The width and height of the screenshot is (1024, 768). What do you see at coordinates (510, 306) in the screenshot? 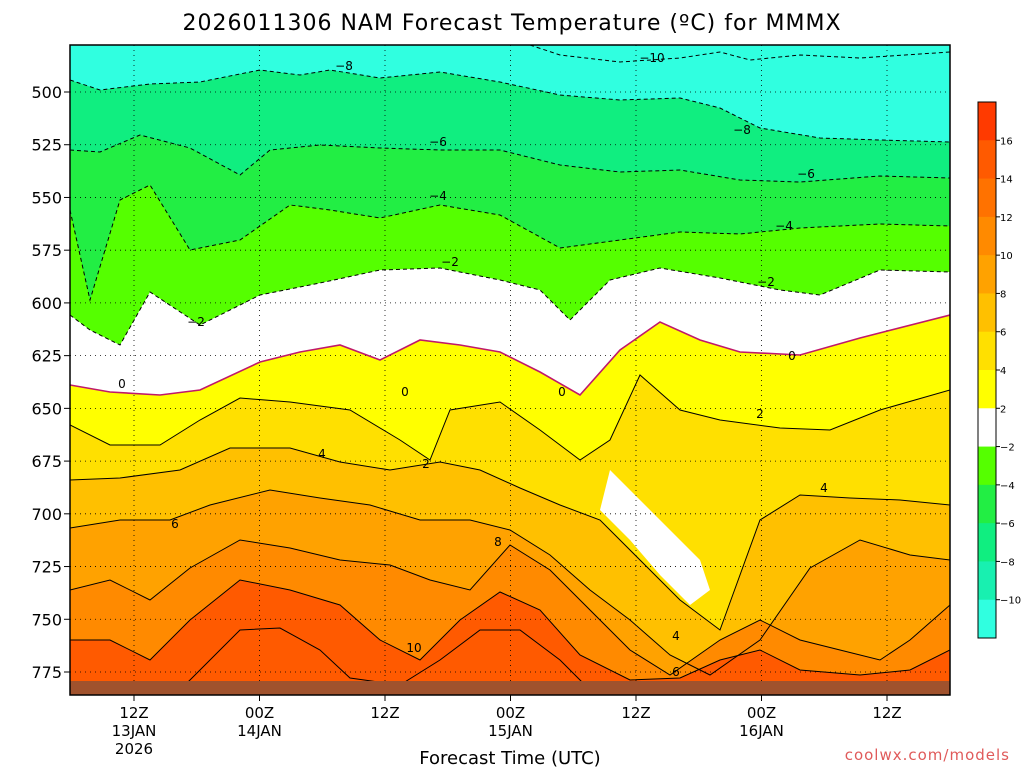
I see `contour-line--2` at bounding box center [510, 306].